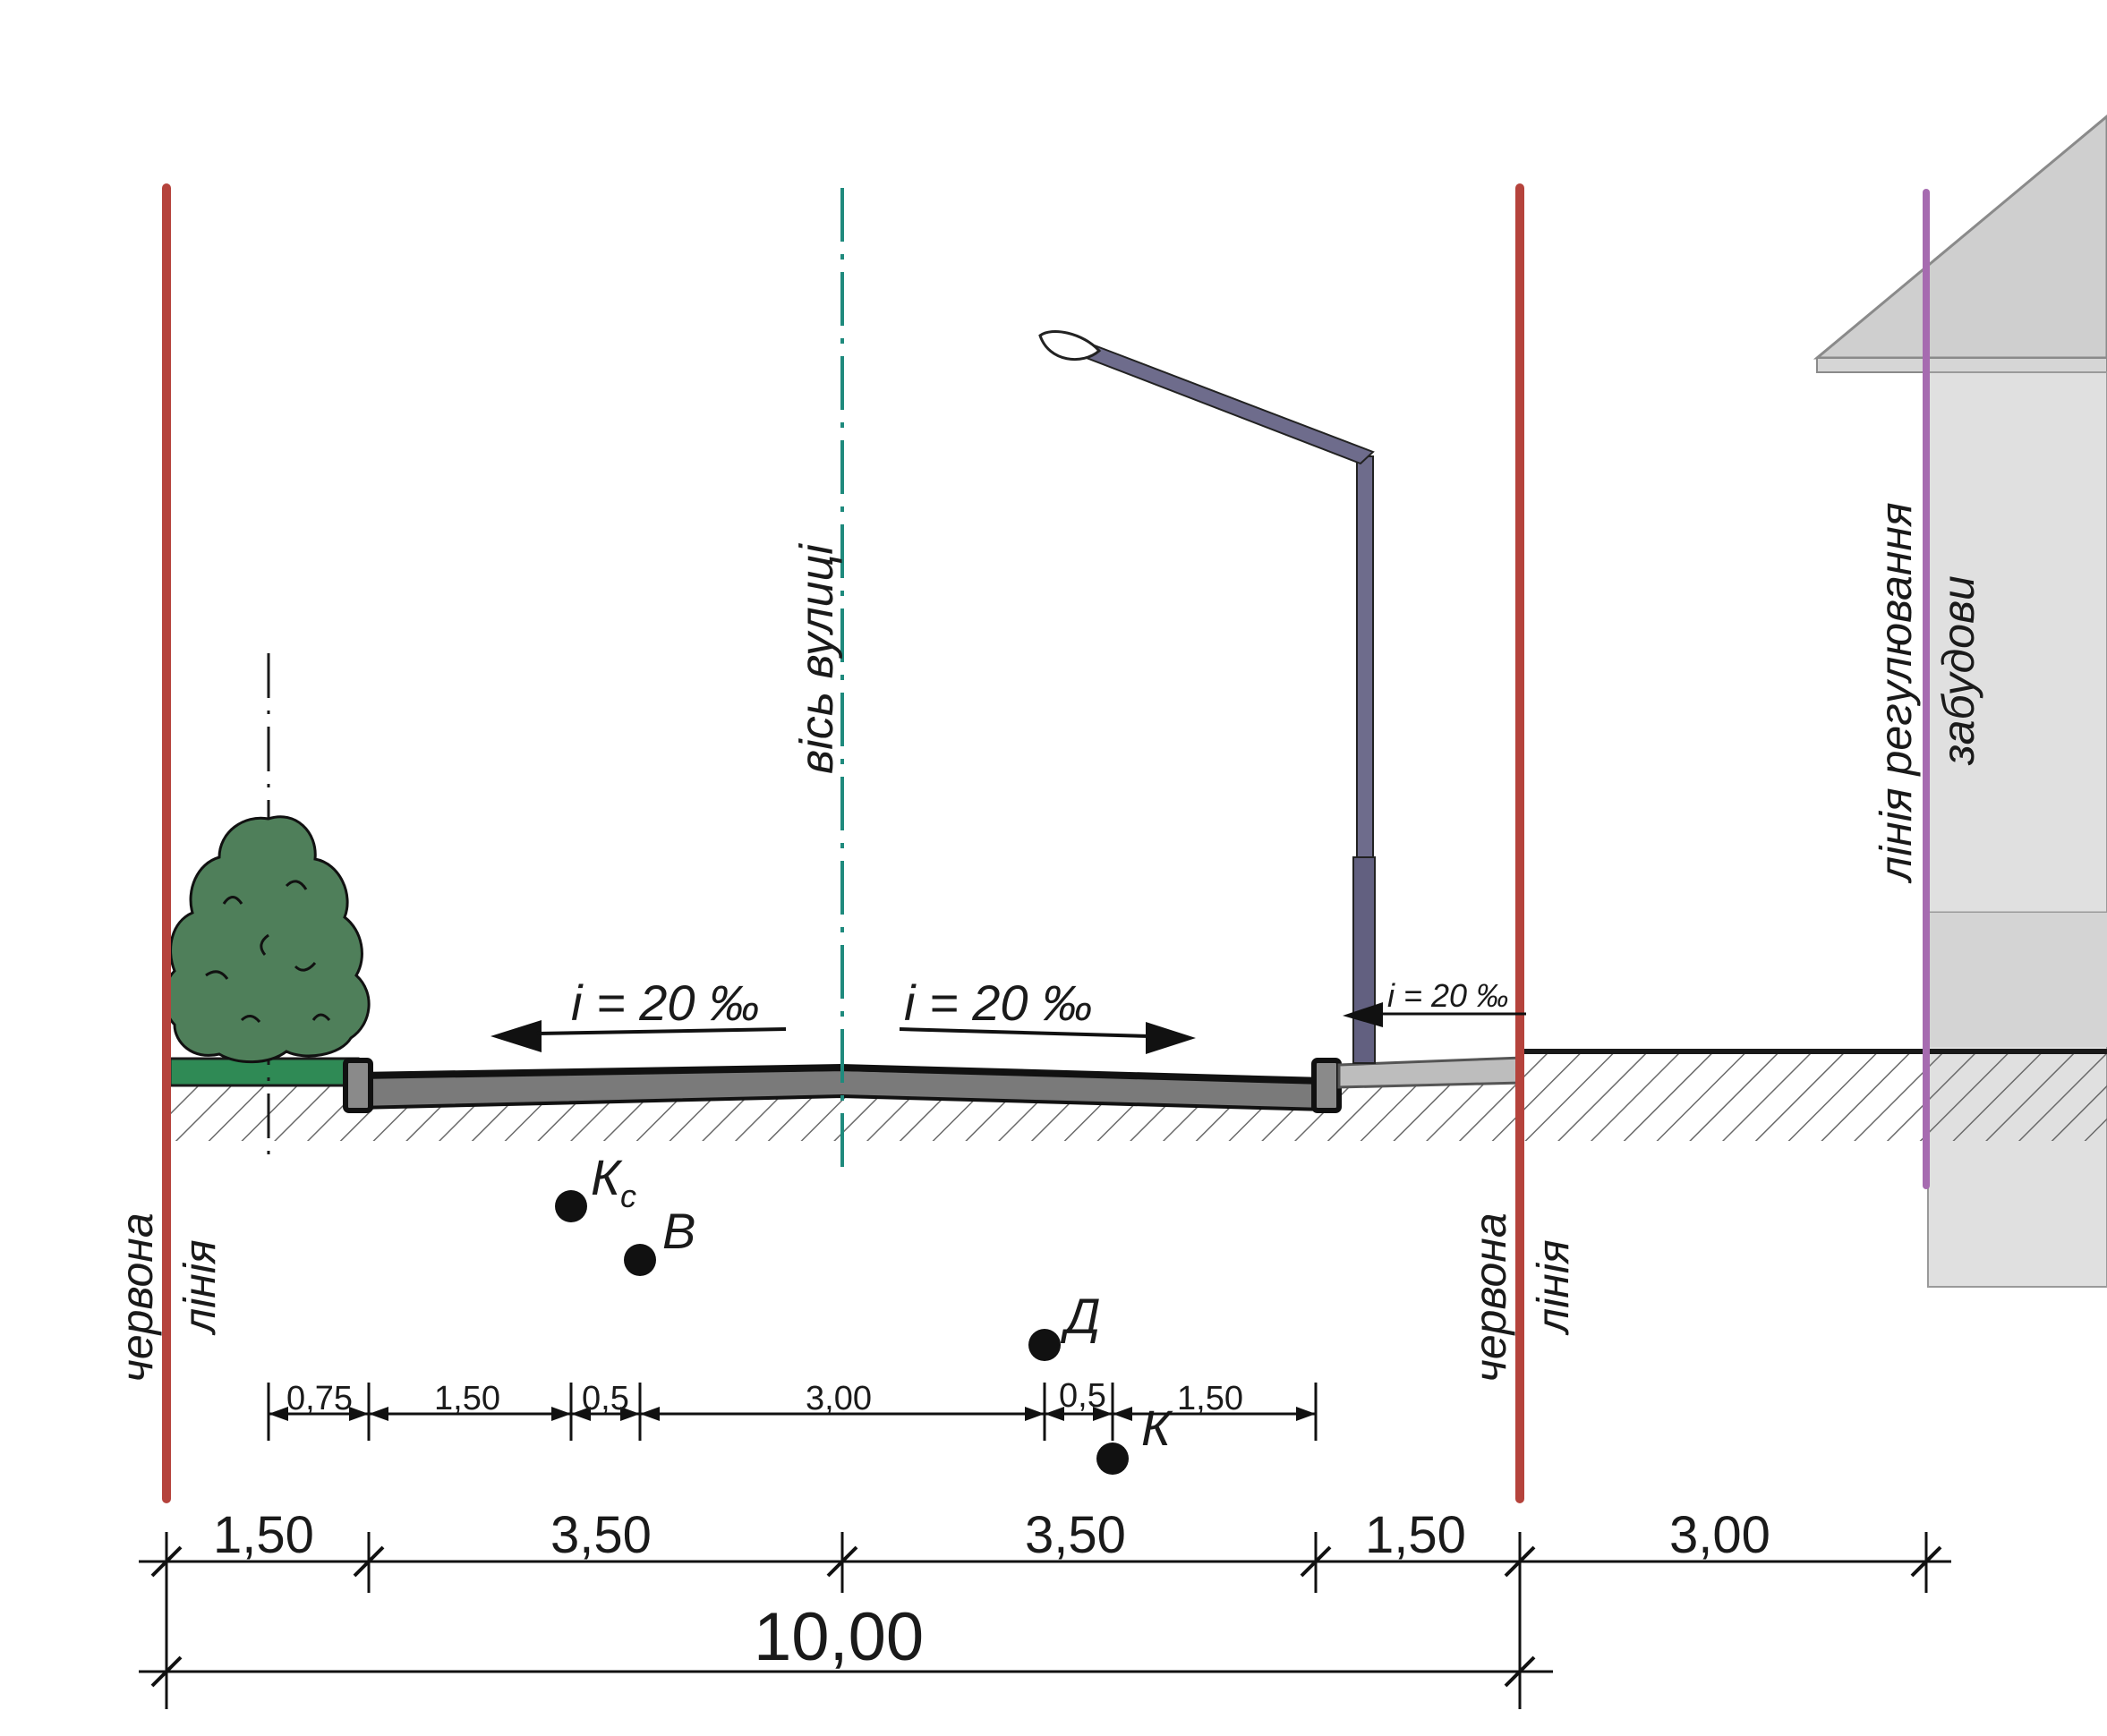  What do you see at coordinates (1553, 1287) in the screenshot?
I see `red-line-right-label-2: лінія` at bounding box center [1553, 1287].